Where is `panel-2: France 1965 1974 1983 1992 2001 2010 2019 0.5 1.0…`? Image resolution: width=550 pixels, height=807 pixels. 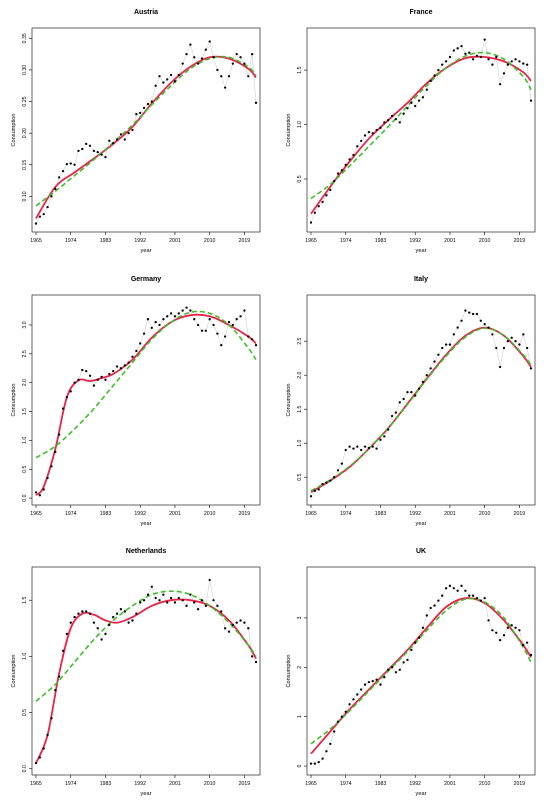 panel-2: France 1965 1974 1983 1992 2001 2010 2019 0.5 1.0… is located at coordinates (411, 131).